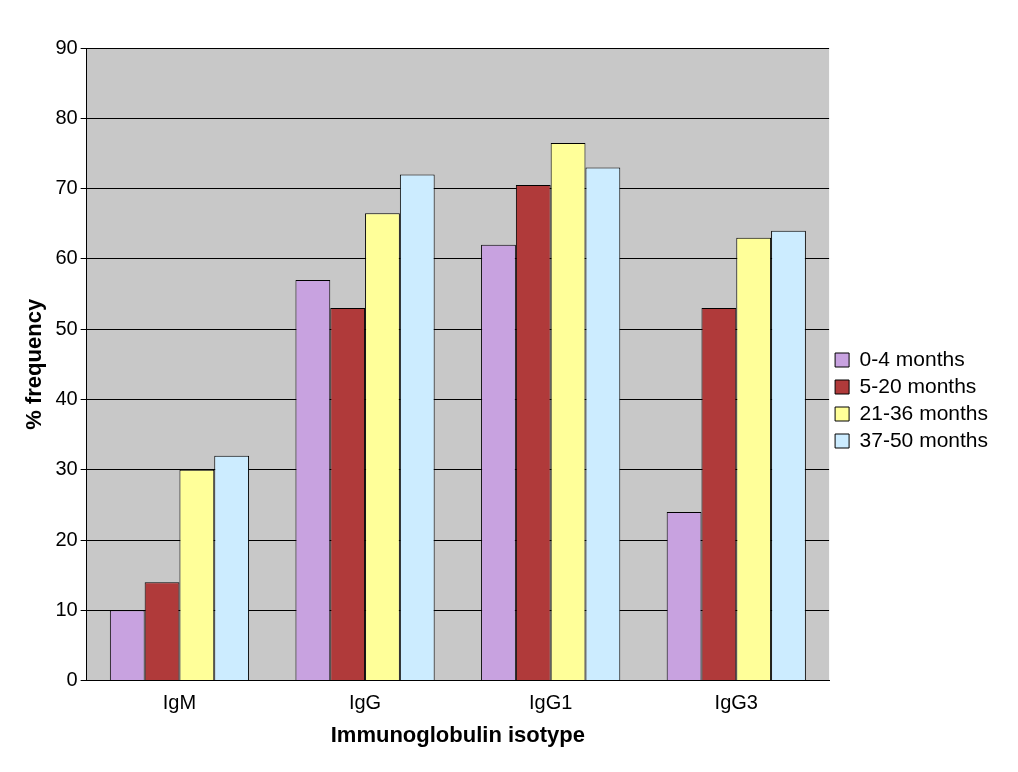  Describe the element at coordinates (365, 702) in the screenshot. I see `x-tick-label: IgG` at that location.